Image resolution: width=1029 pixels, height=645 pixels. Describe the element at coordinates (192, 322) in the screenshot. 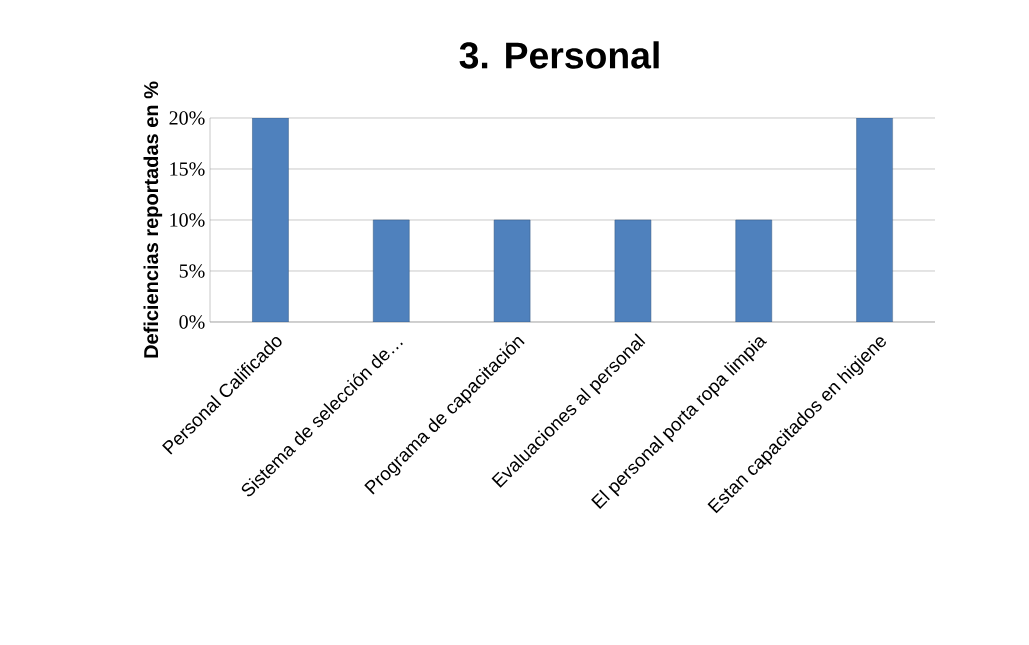

I see `y-tick-label: 0%` at that location.